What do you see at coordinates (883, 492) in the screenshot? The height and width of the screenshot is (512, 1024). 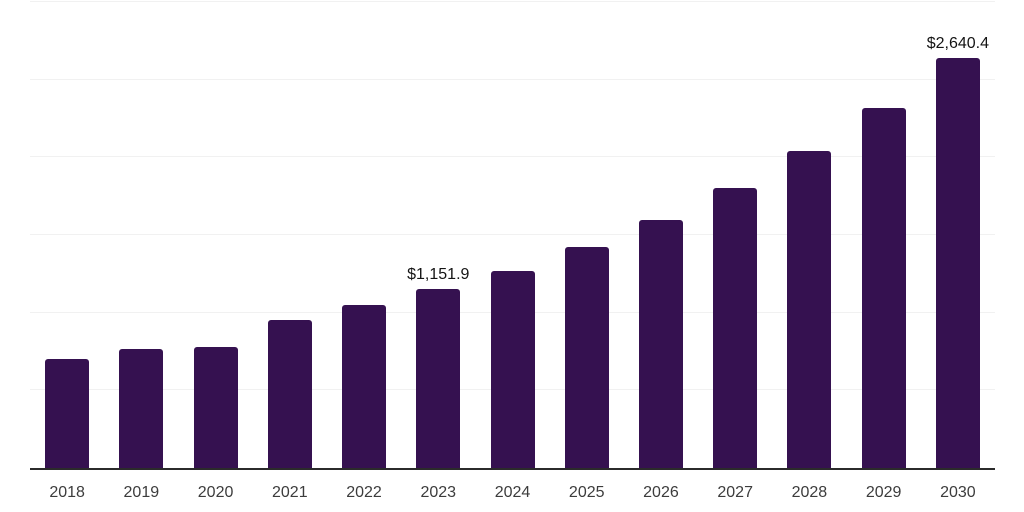 I see `x-tick-2029: 2029` at bounding box center [883, 492].